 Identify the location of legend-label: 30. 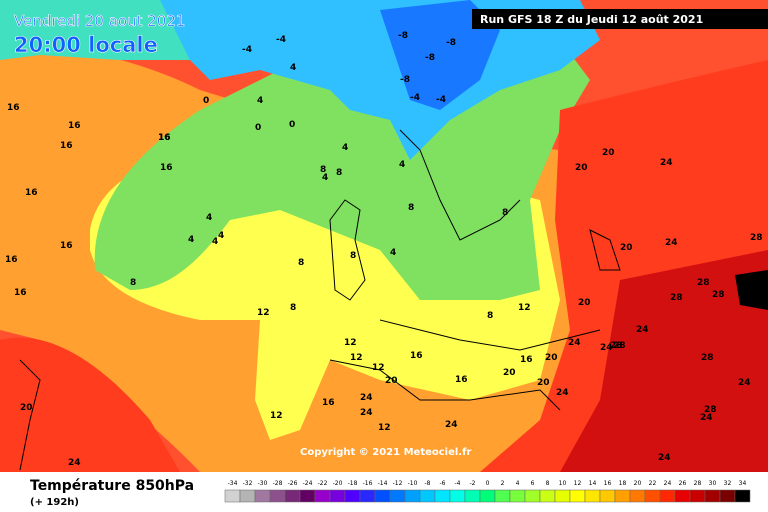
(713, 483).